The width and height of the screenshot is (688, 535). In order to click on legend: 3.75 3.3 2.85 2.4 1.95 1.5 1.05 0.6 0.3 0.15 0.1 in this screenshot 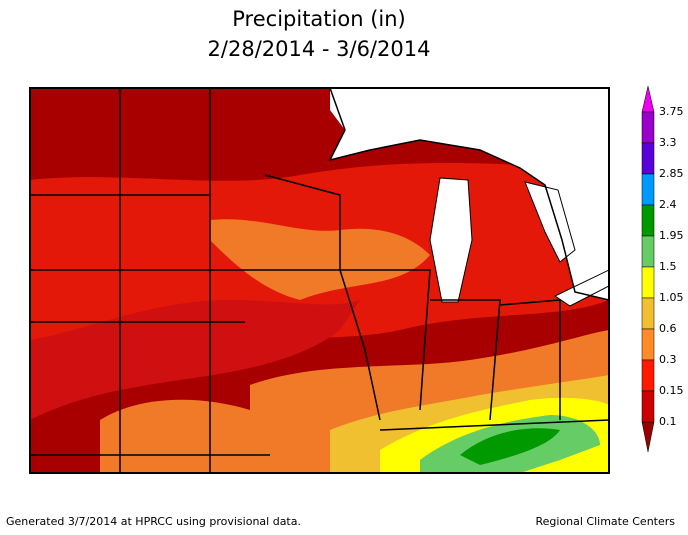, I will do `click(662, 269)`.